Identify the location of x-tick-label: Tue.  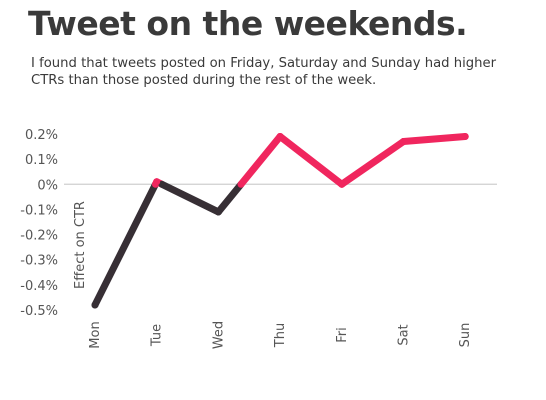
(157, 335).